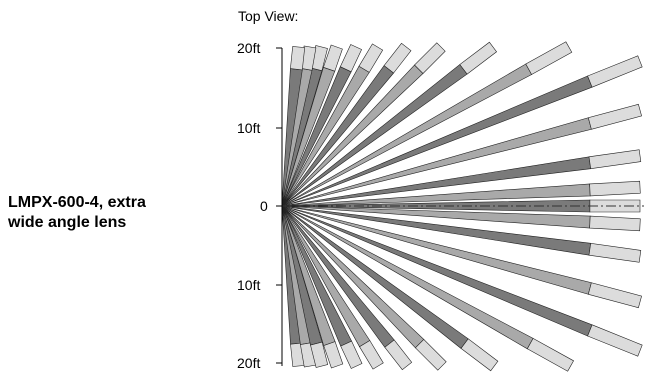 The image size is (646, 375). Describe the element at coordinates (248, 48) in the screenshot. I see `axis-label-20ft-top: 20ft` at that location.